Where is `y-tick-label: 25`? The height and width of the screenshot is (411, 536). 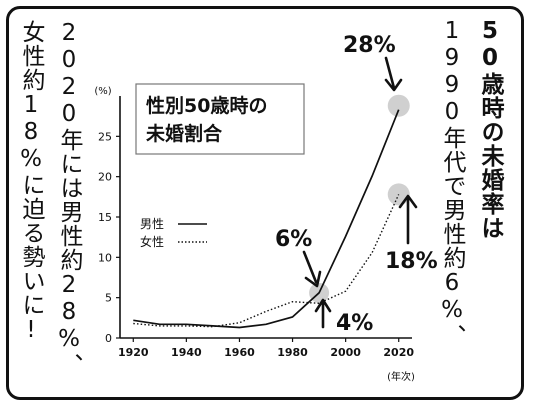
y-tick-label: 25 is located at coordinates (105, 136).